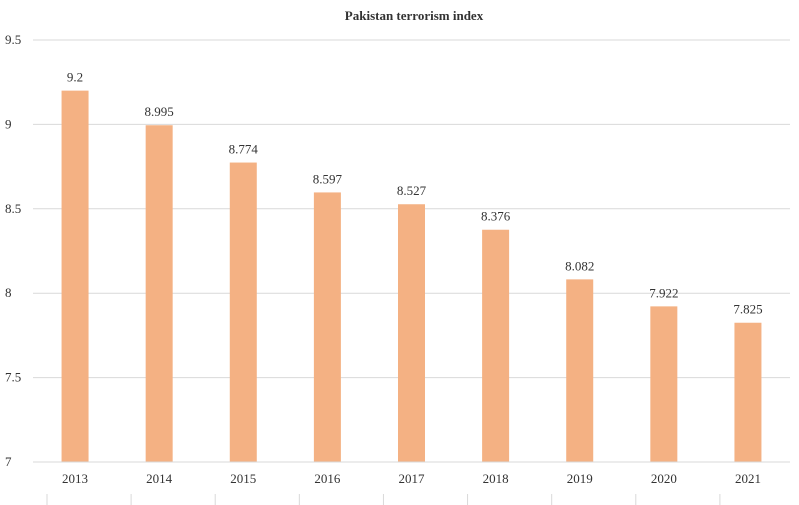 The width and height of the screenshot is (799, 505). Describe the element at coordinates (243, 478) in the screenshot. I see `x-tick-label: 2015` at that location.